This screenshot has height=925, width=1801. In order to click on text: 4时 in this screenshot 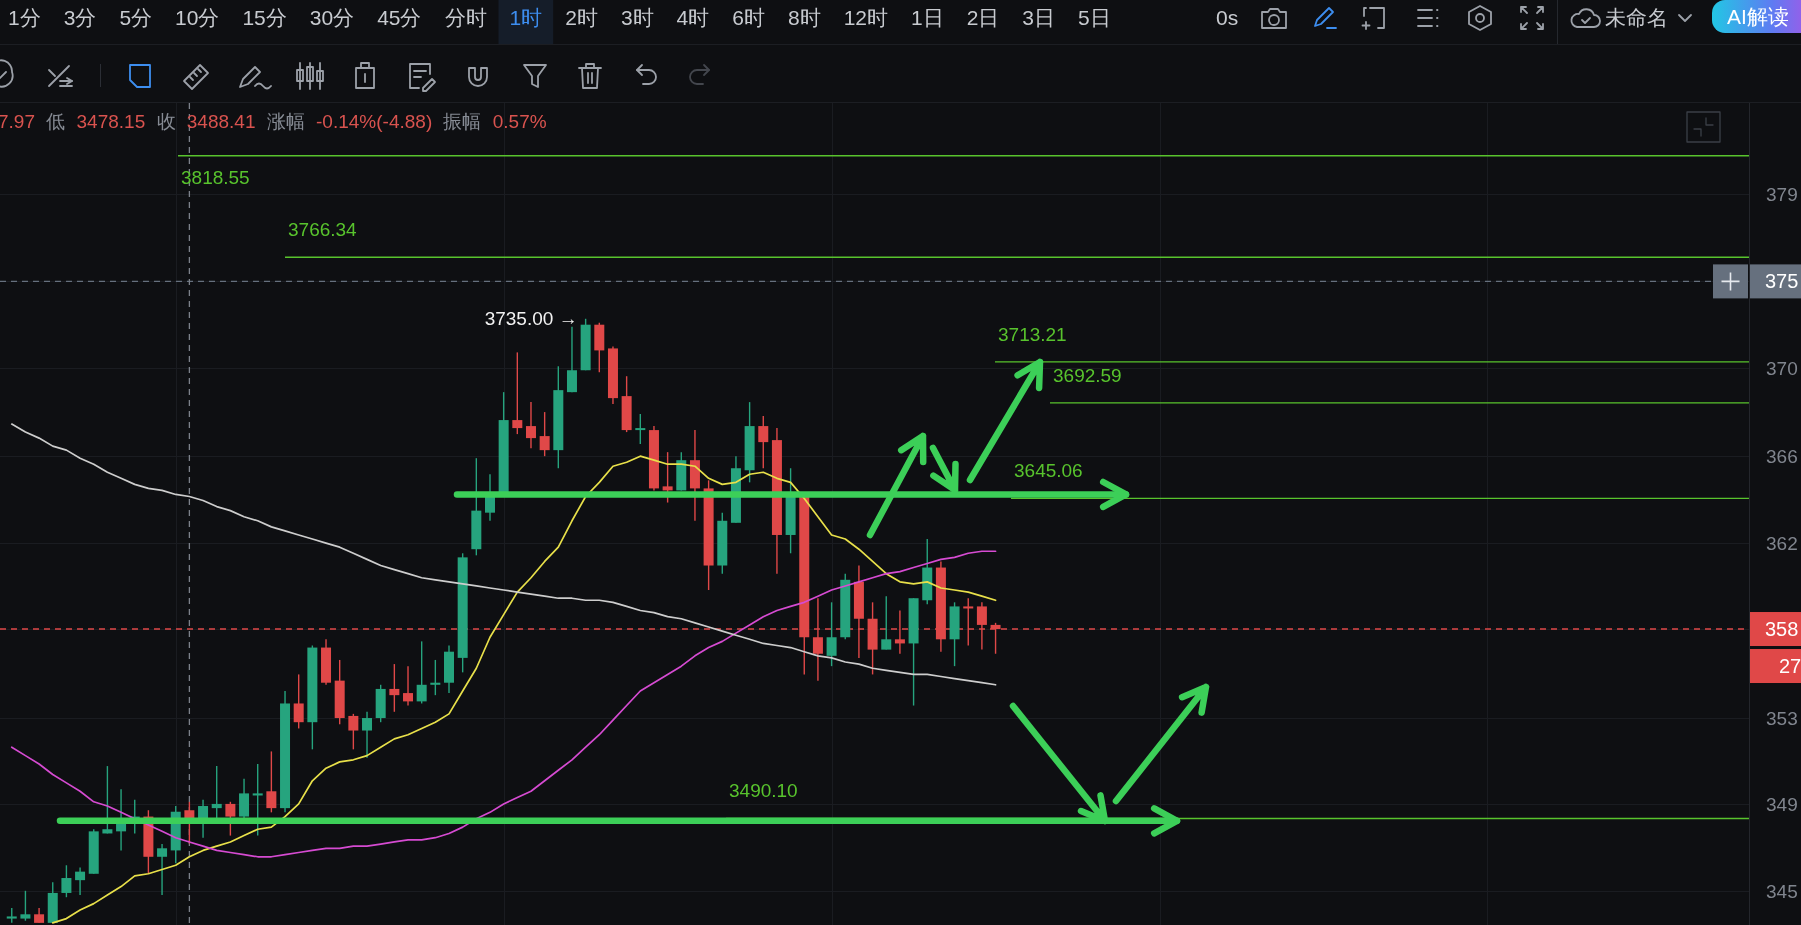, I will do `click(693, 17)`.